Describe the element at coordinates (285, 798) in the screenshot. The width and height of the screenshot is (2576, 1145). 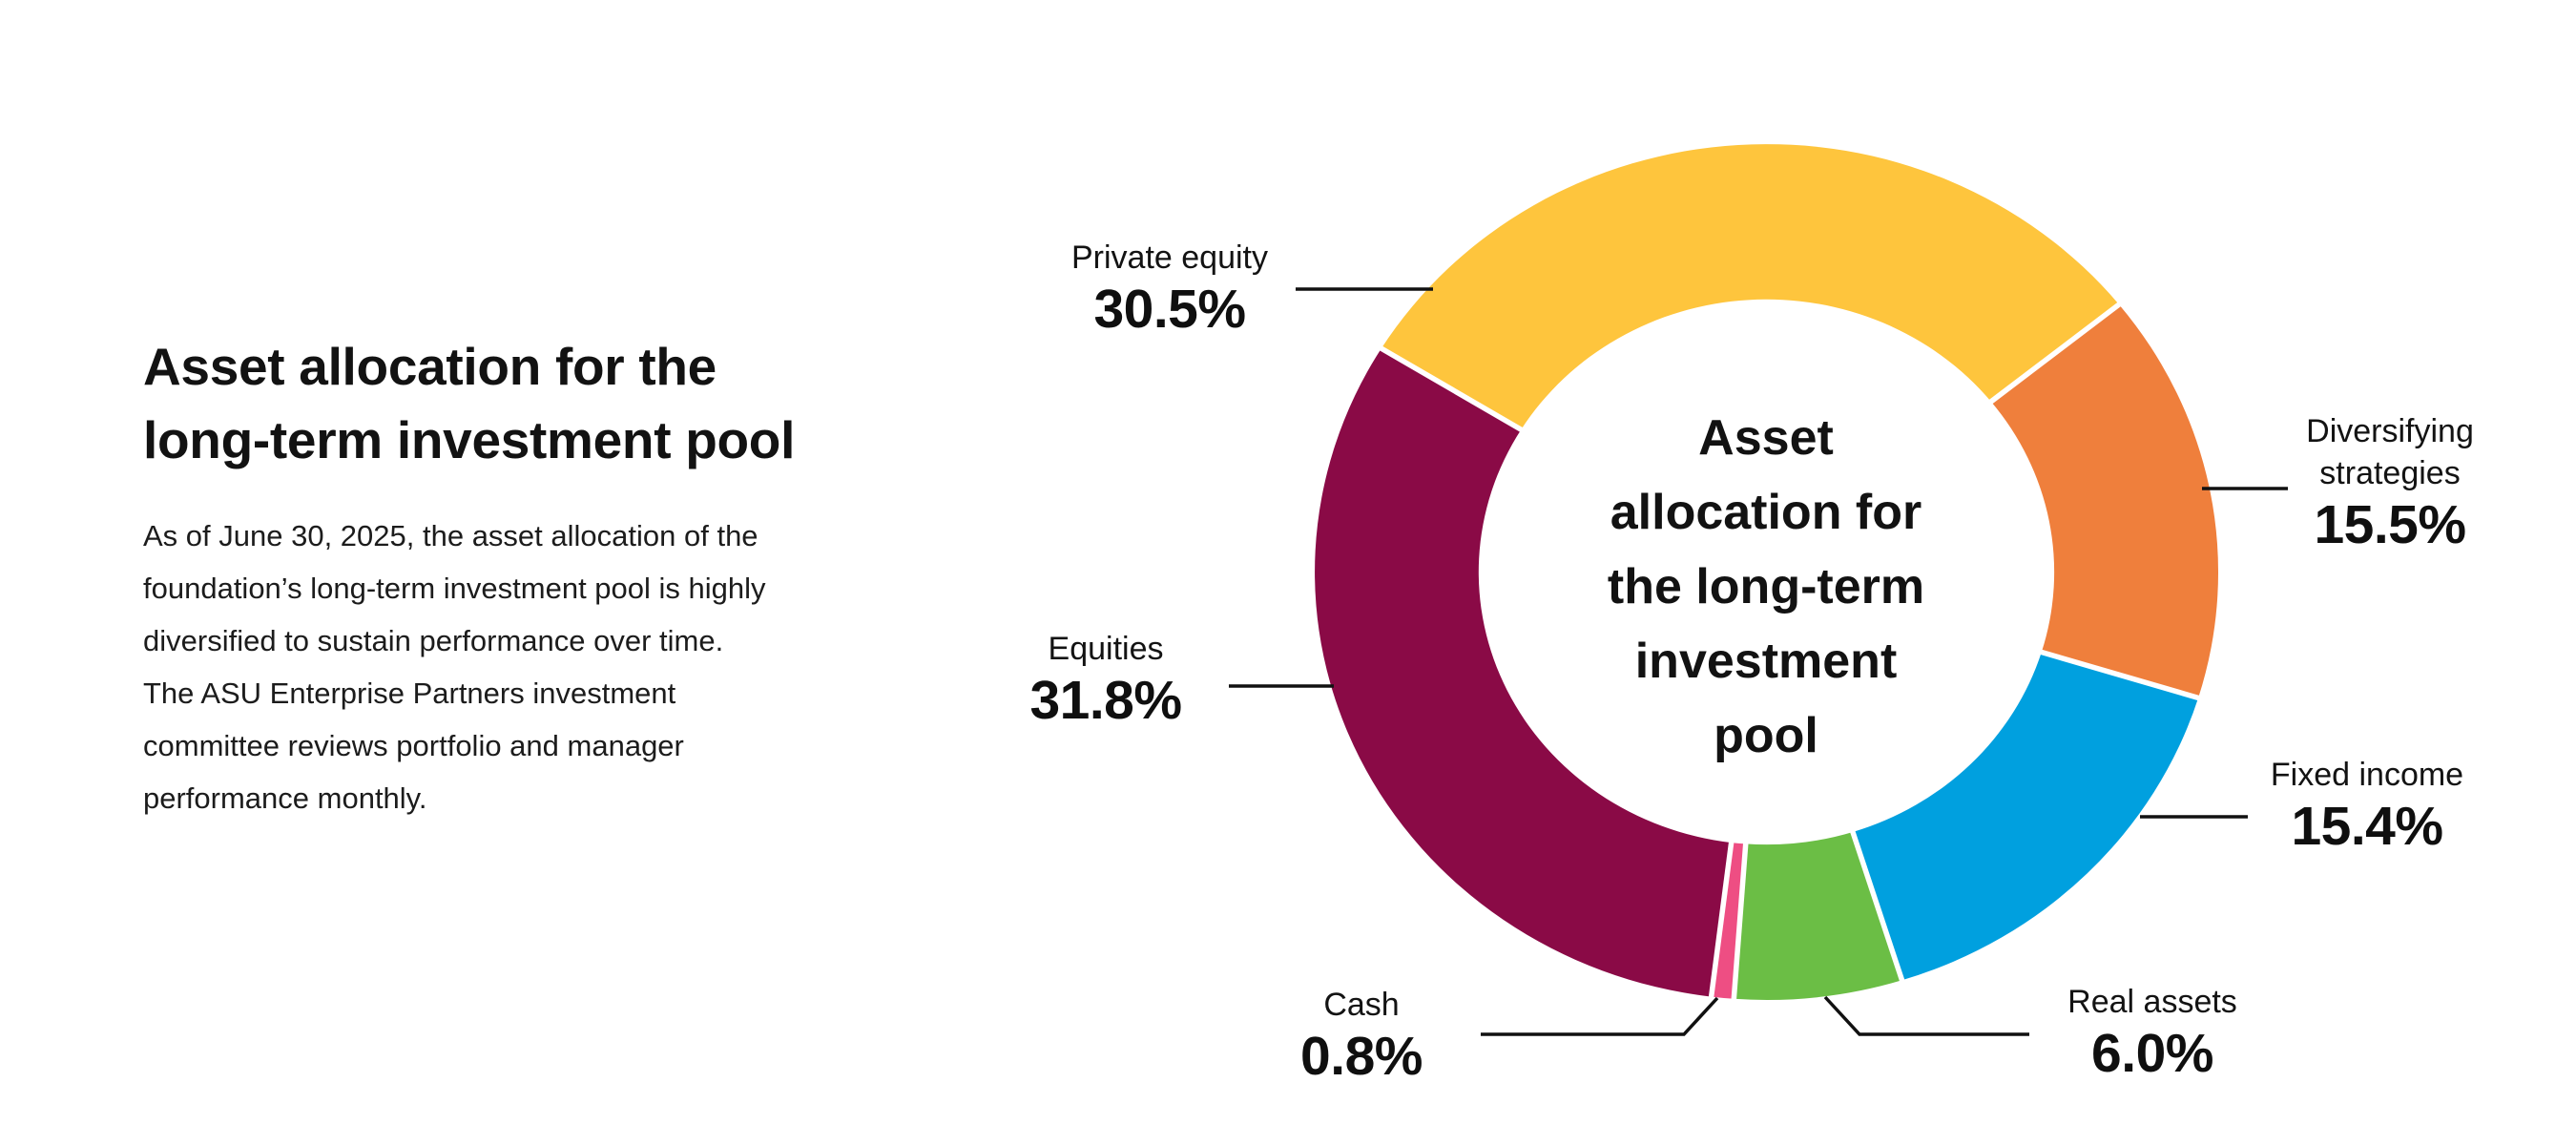
I see `intro-line: performance monthly.` at that location.